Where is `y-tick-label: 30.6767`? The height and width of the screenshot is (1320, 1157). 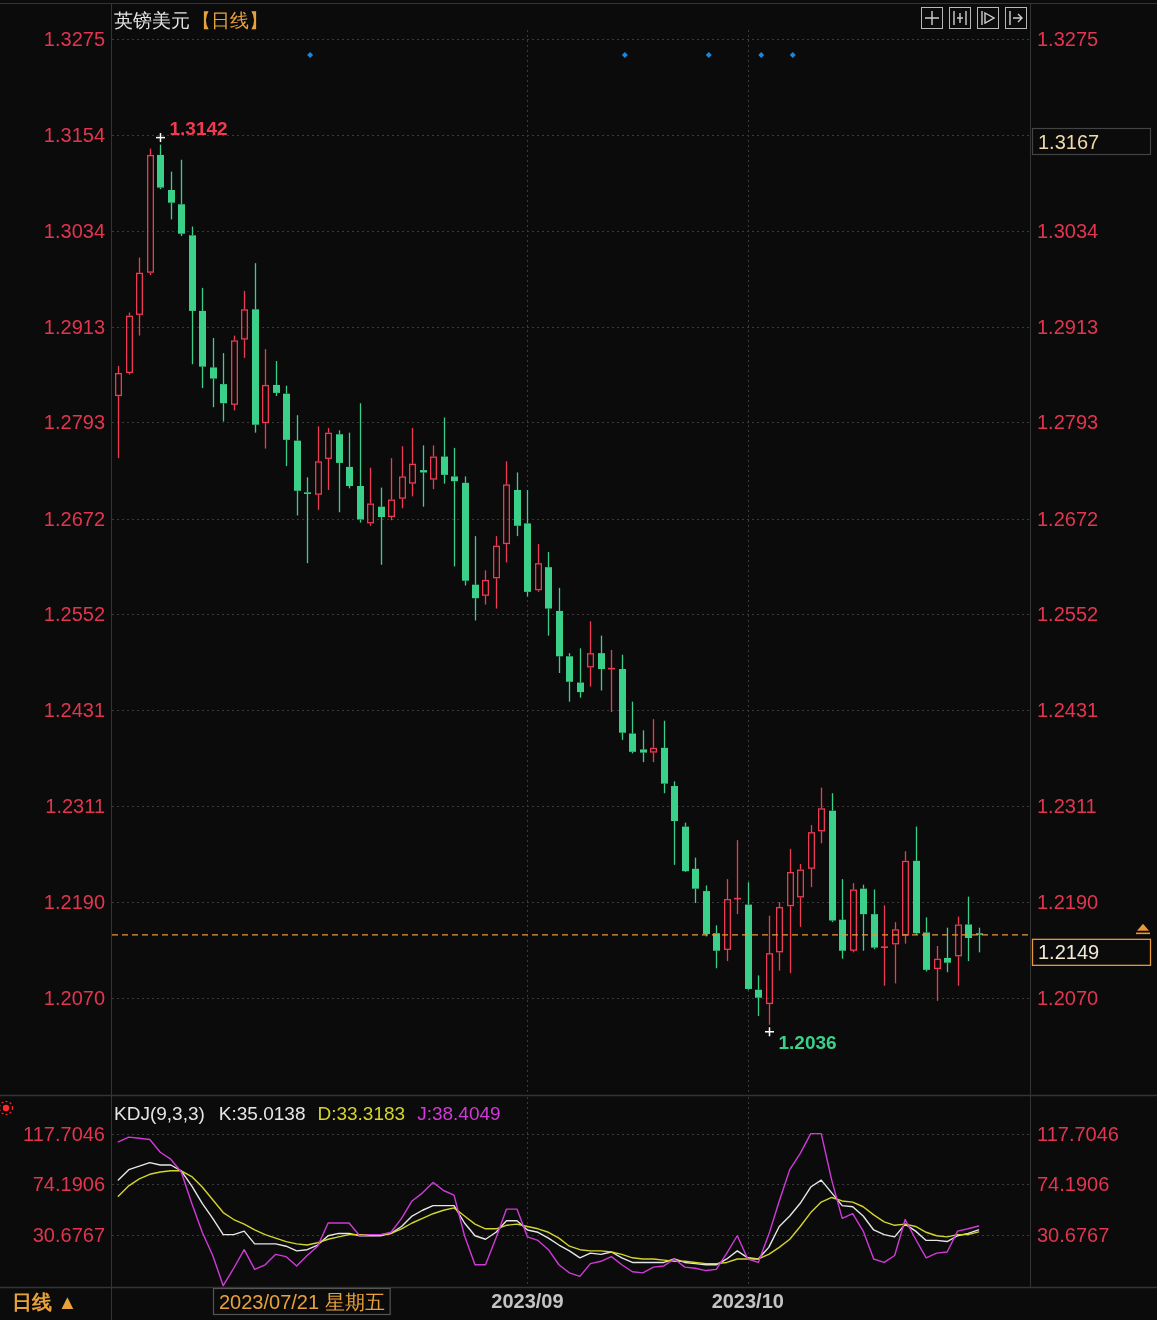
y-tick-label: 30.6767 is located at coordinates (68, 1234).